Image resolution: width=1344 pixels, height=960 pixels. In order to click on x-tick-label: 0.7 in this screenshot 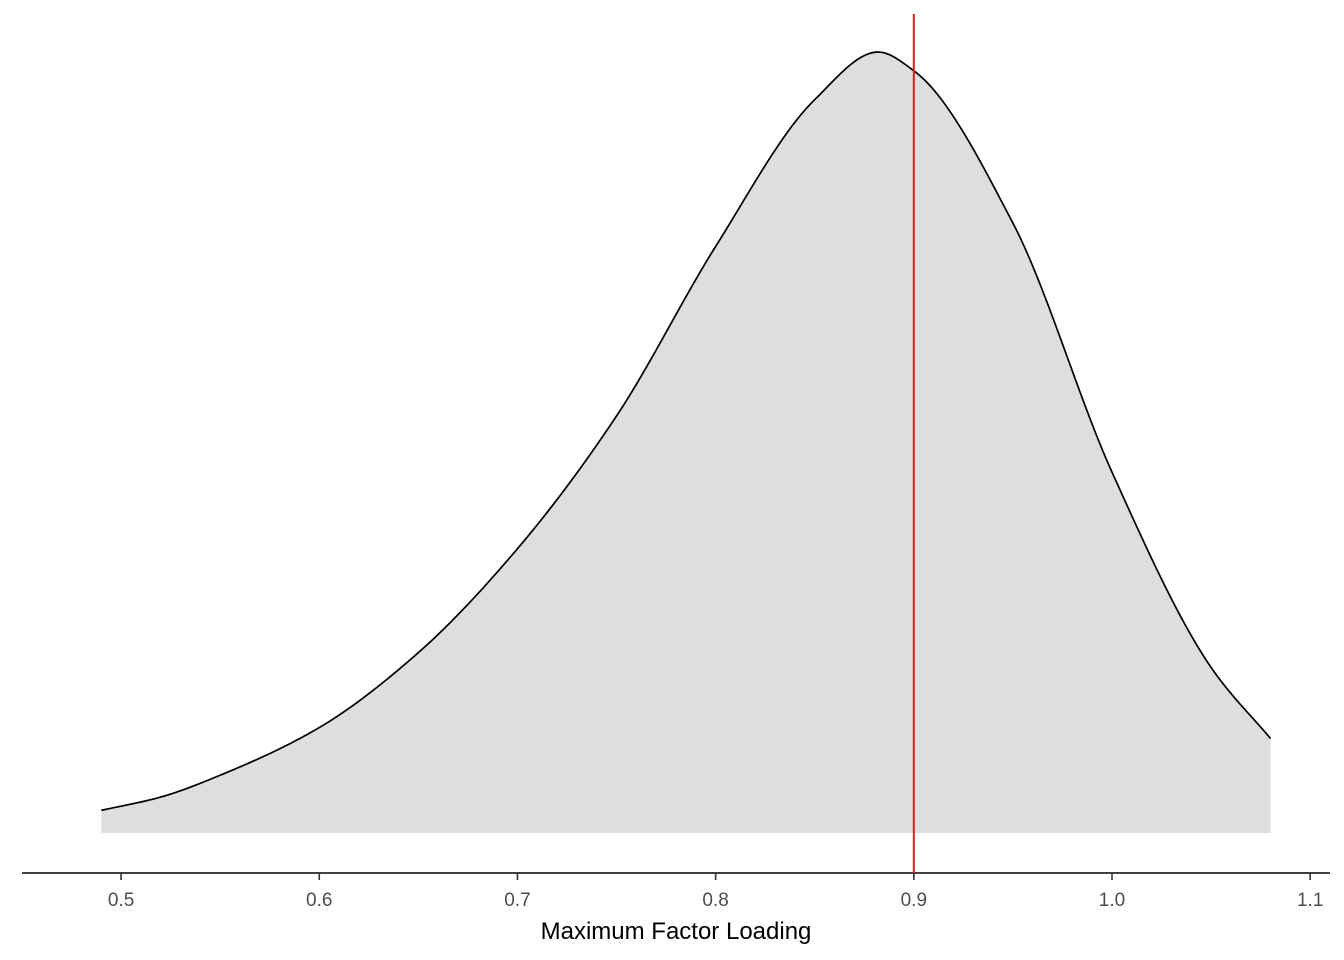, I will do `click(517, 900)`.